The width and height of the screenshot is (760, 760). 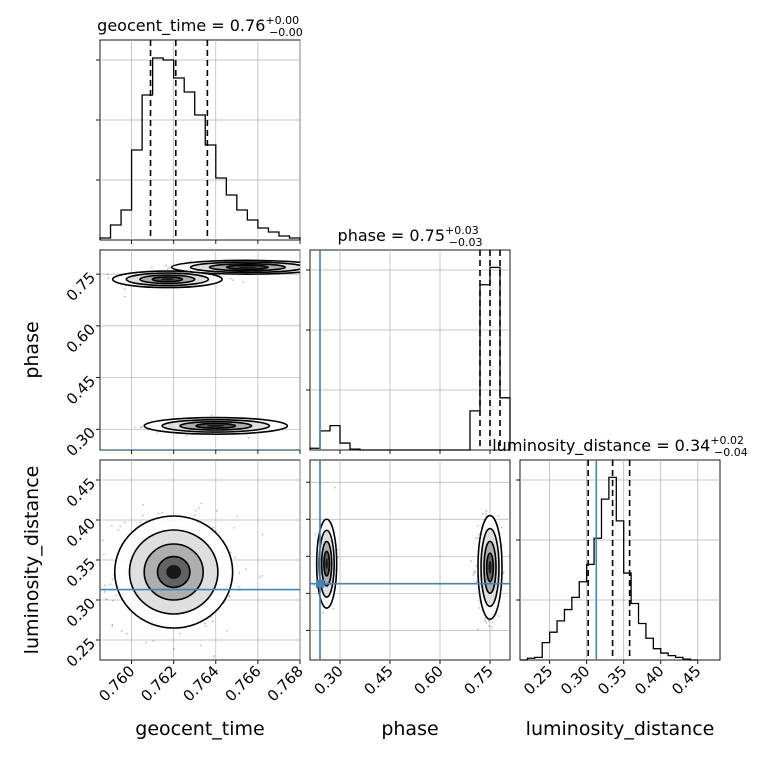 What do you see at coordinates (620, 729) in the screenshot?
I see `hist-luminosity_distance-xlabel: luminosity_distance` at bounding box center [620, 729].